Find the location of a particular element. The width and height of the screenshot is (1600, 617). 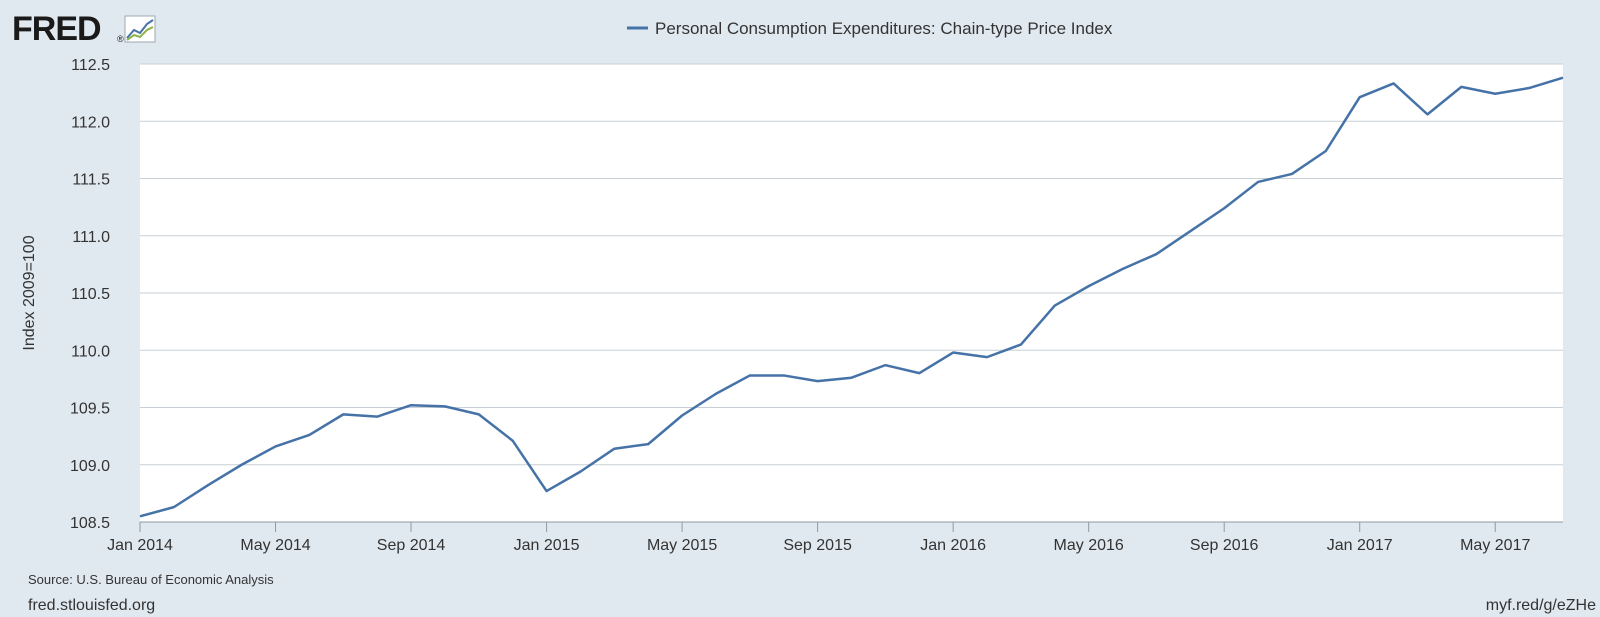

y-tick-label: 110.0 is located at coordinates (90, 351).